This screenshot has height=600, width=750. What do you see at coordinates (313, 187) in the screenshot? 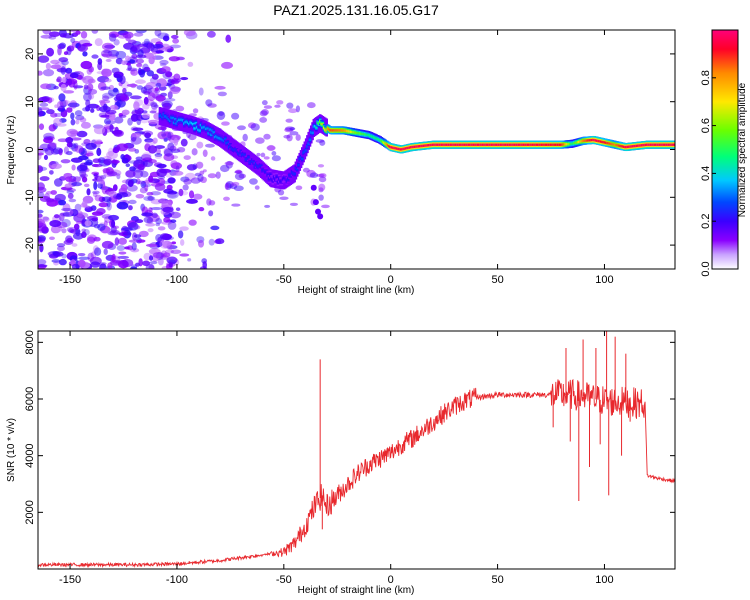
I see `spectrogram-streak-blob` at bounding box center [313, 187].